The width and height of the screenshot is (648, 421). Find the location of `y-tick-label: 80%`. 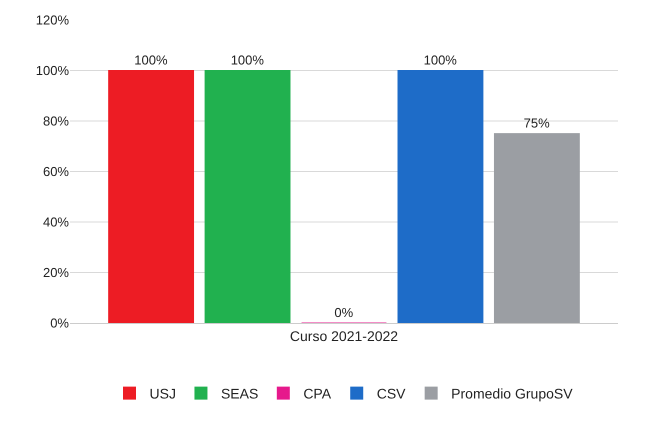

y-tick-label: 80% is located at coordinates (56, 121).